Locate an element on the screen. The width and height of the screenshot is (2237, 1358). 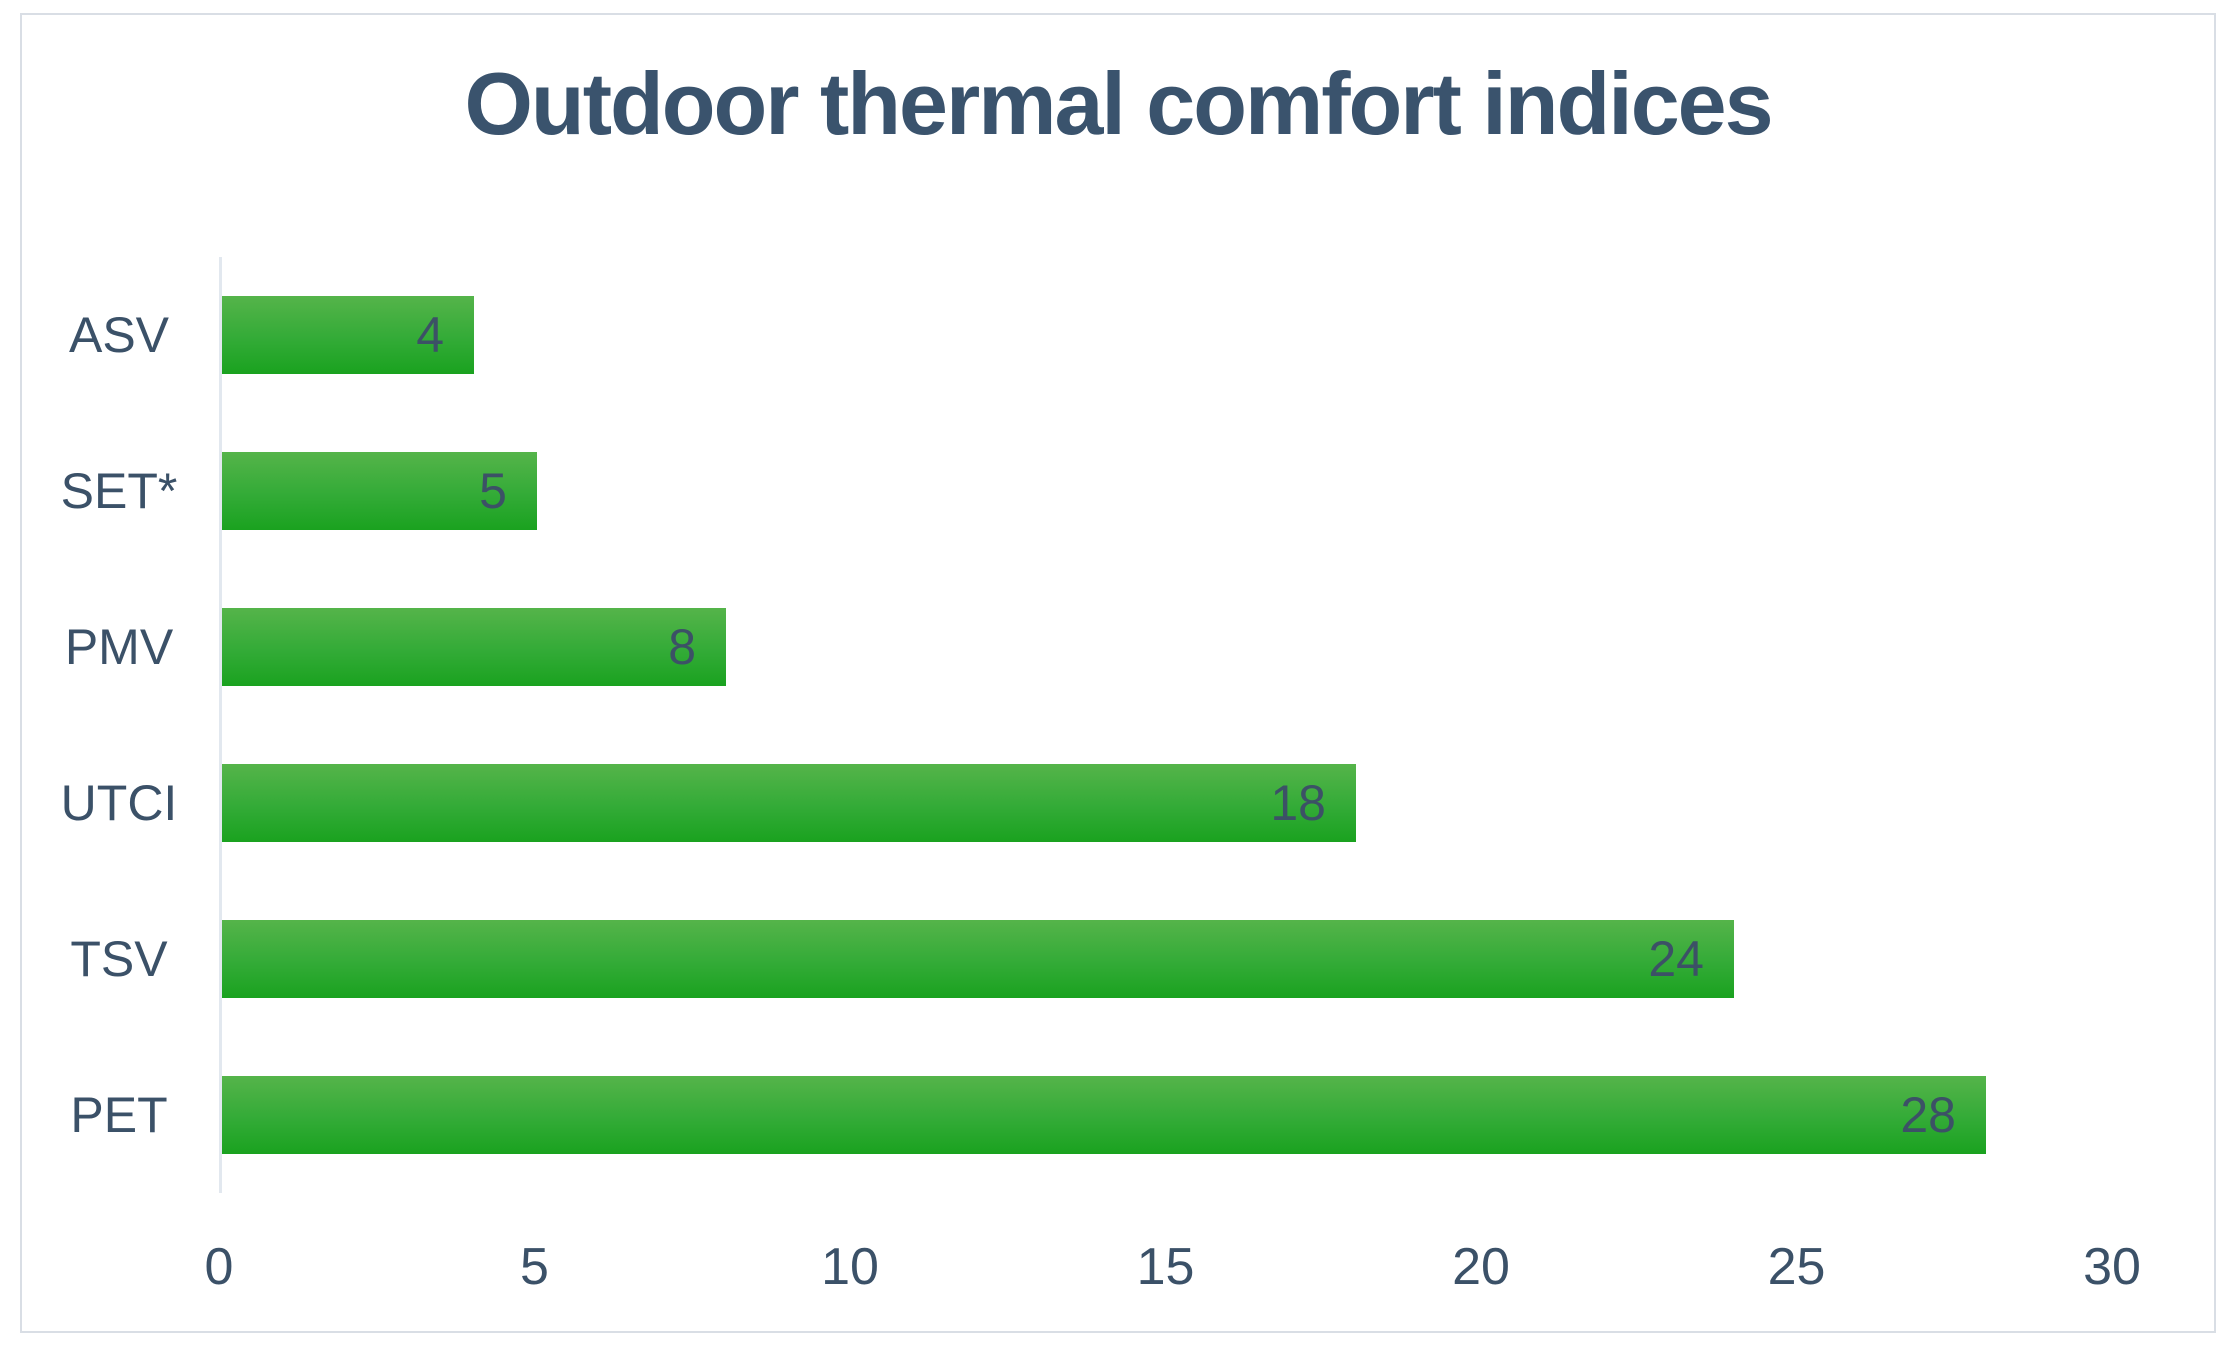
x-axis-tick-label: 30 is located at coordinates (2112, 1267).